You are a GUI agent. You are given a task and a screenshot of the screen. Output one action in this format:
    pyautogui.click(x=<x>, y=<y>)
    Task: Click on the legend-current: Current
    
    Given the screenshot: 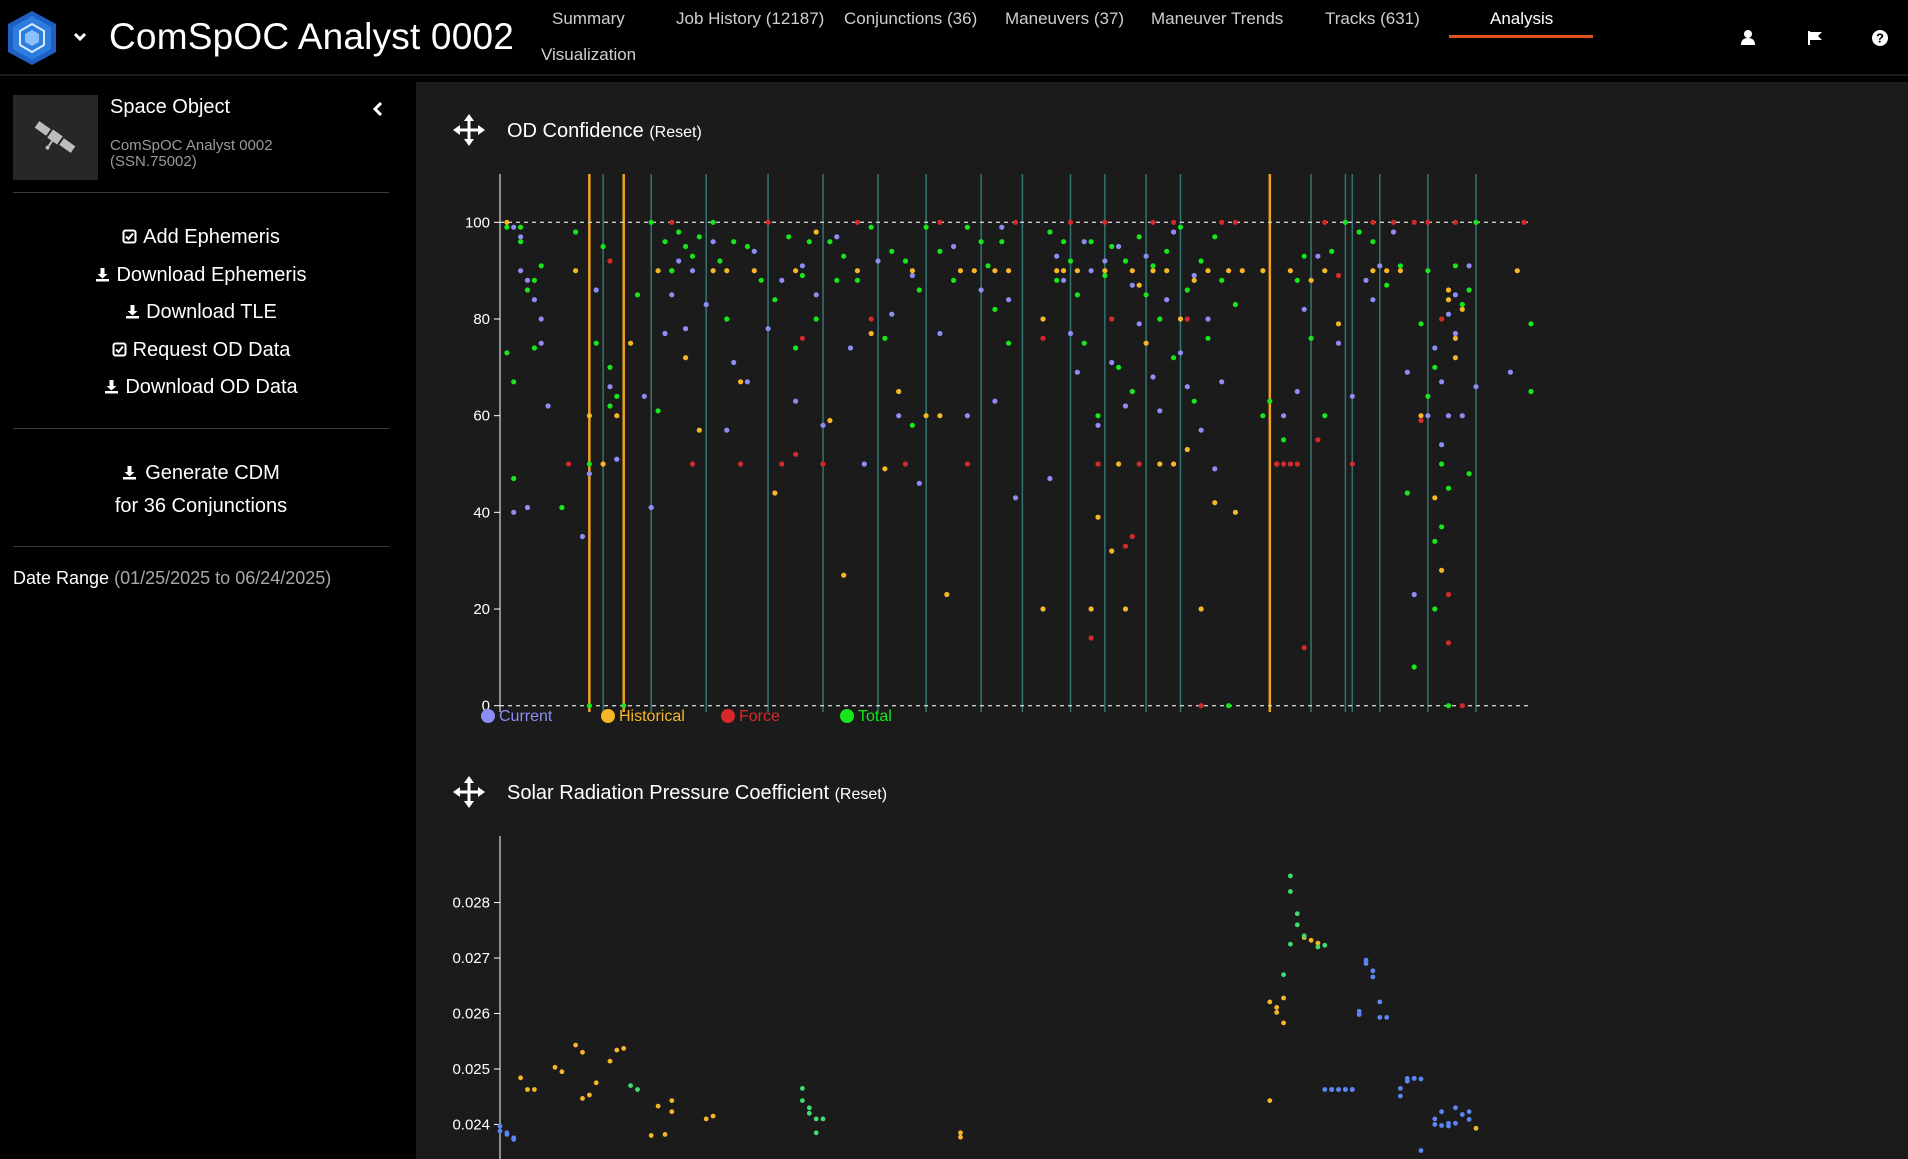 What is the action you would take?
    pyautogui.click(x=516, y=717)
    